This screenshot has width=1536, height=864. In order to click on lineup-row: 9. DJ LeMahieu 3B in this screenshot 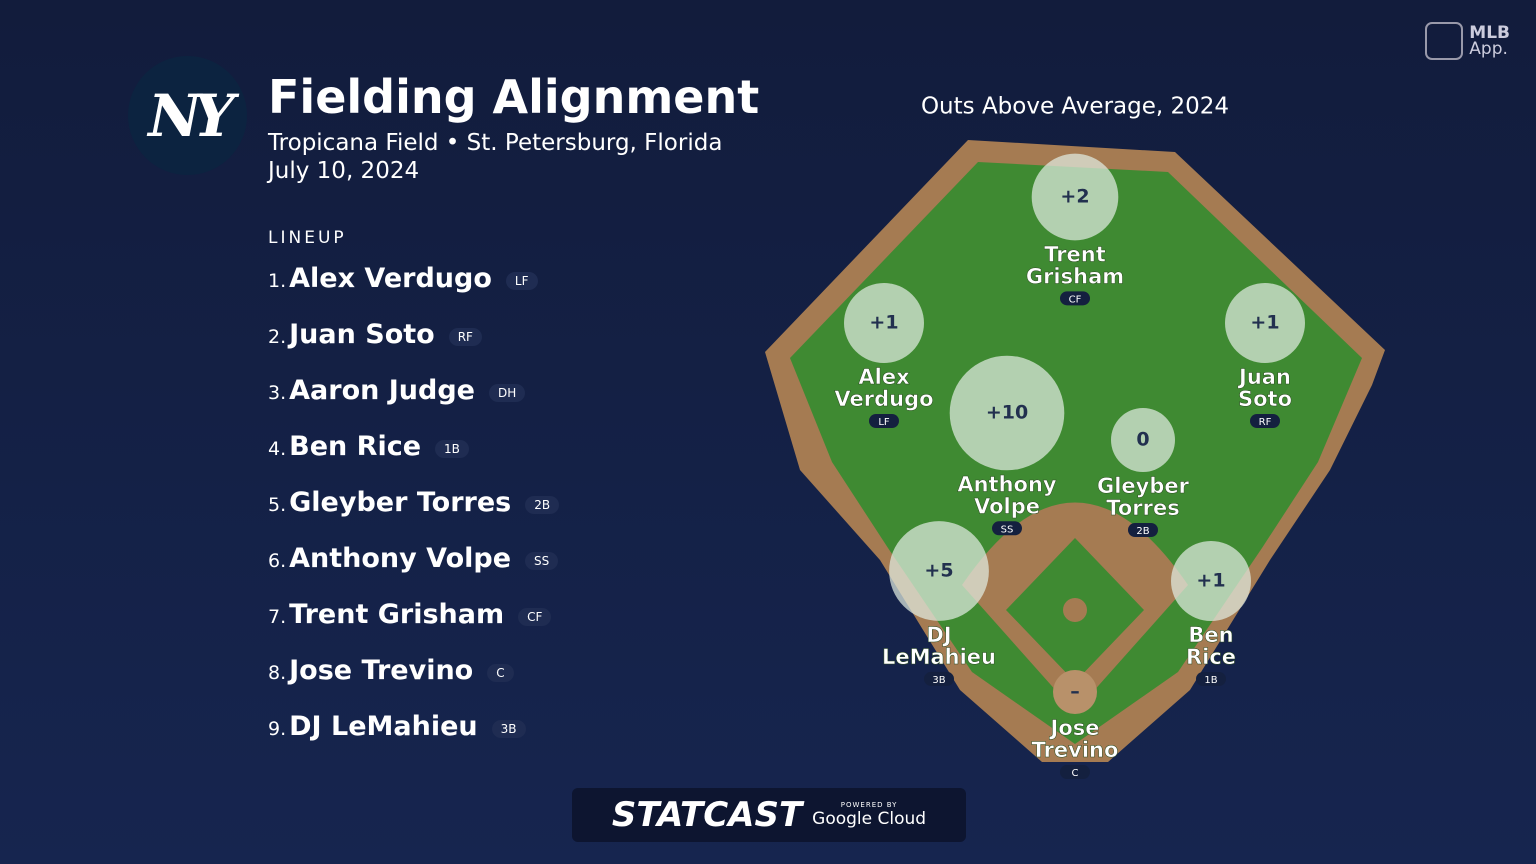, I will do `click(397, 726)`.